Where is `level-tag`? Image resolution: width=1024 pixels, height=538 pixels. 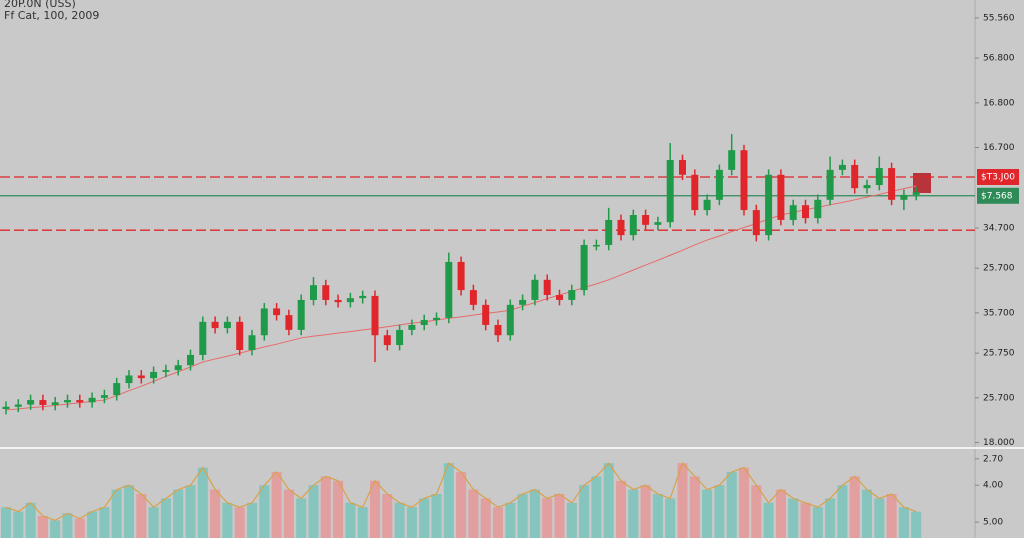 level-tag is located at coordinates (998, 195).